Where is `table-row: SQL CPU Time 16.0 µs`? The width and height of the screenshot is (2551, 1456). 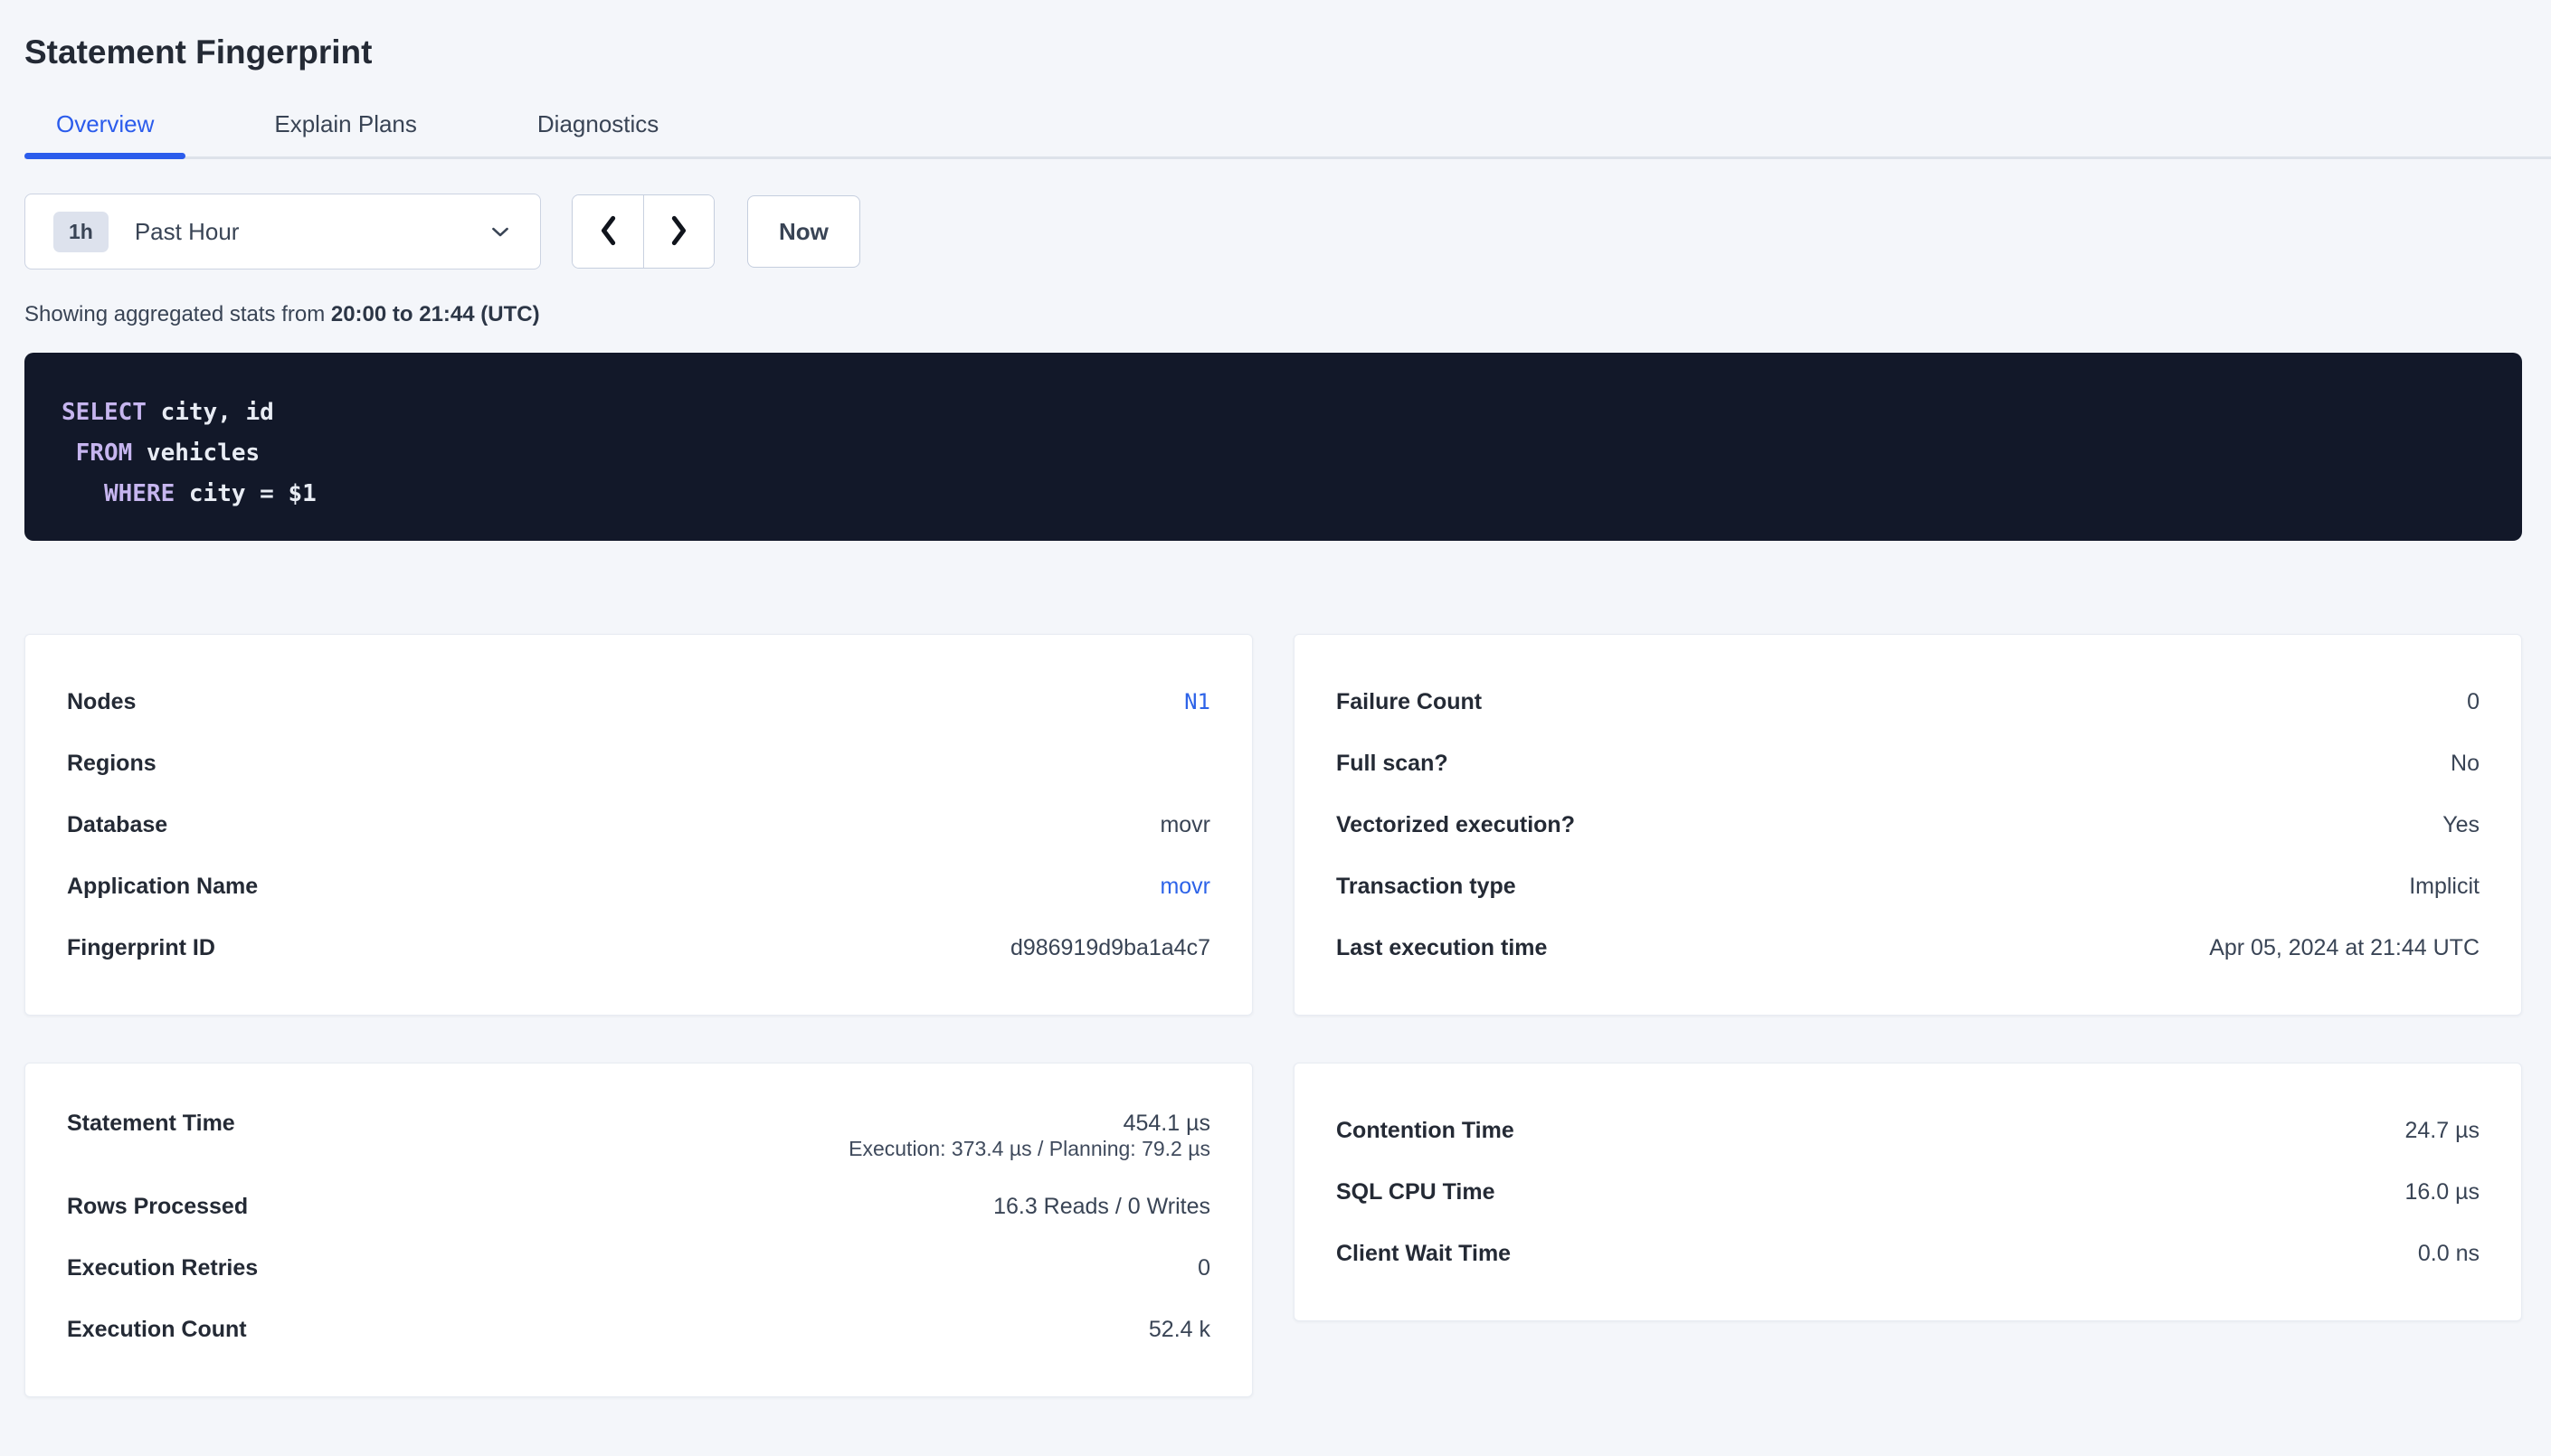
table-row: SQL CPU Time 16.0 µs is located at coordinates (1908, 1192).